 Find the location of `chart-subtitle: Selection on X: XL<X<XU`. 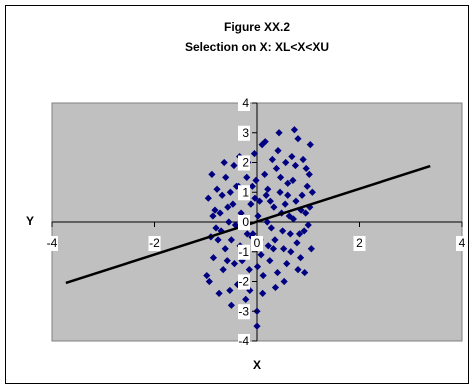

chart-subtitle: Selection on X: XL<X<XU is located at coordinates (257, 47).